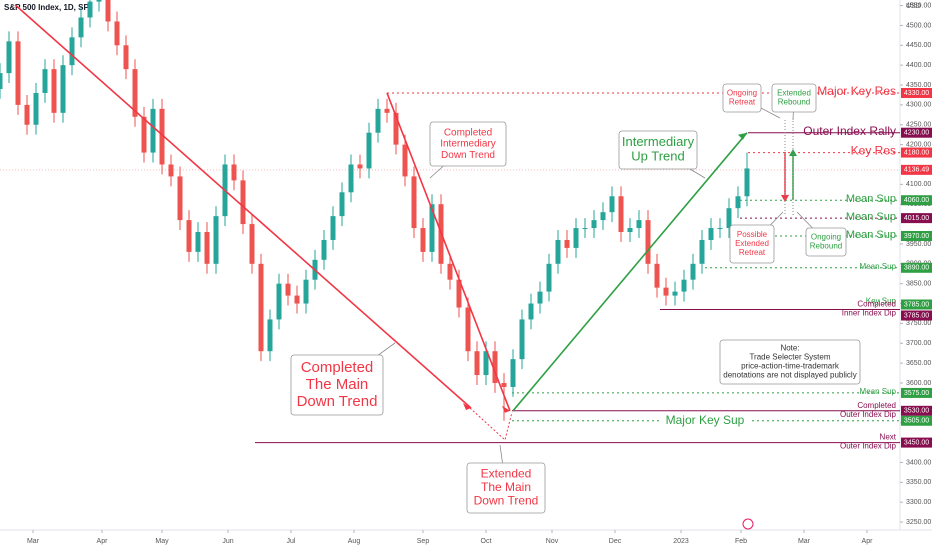  I want to click on level-text: Next, so click(888, 437).